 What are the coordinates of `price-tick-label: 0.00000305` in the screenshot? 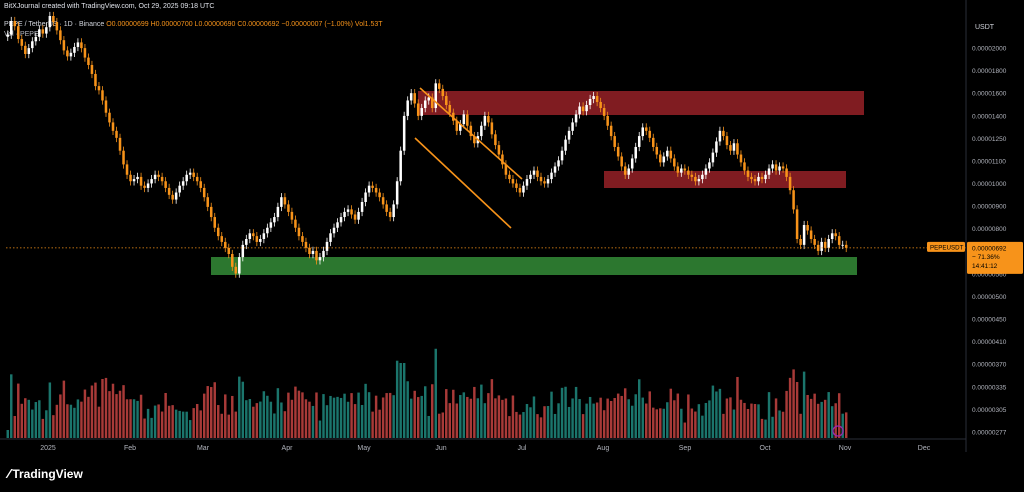 It's located at (989, 410).